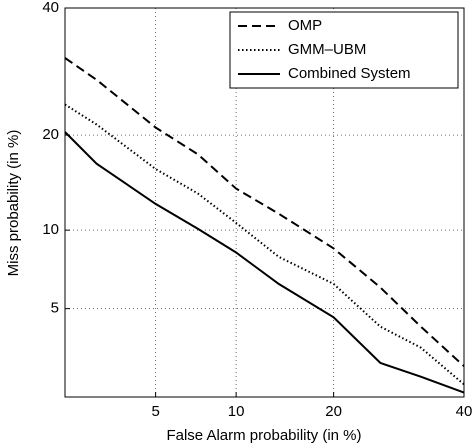 The width and height of the screenshot is (474, 447). I want to click on y-tick-label: 5, so click(55, 308).